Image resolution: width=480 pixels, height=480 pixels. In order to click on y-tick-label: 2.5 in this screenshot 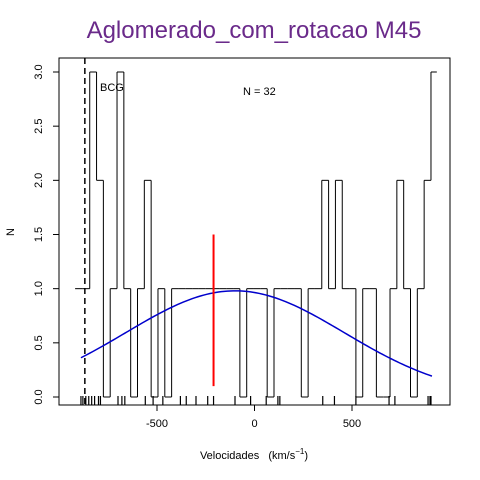, I will do `click(39, 126)`.